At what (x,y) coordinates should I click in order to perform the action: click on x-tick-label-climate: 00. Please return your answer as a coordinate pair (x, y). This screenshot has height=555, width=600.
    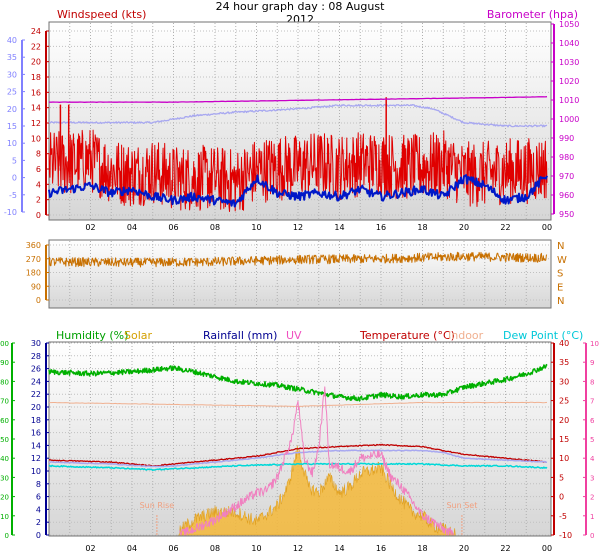
    Looking at the image, I should click on (547, 548).